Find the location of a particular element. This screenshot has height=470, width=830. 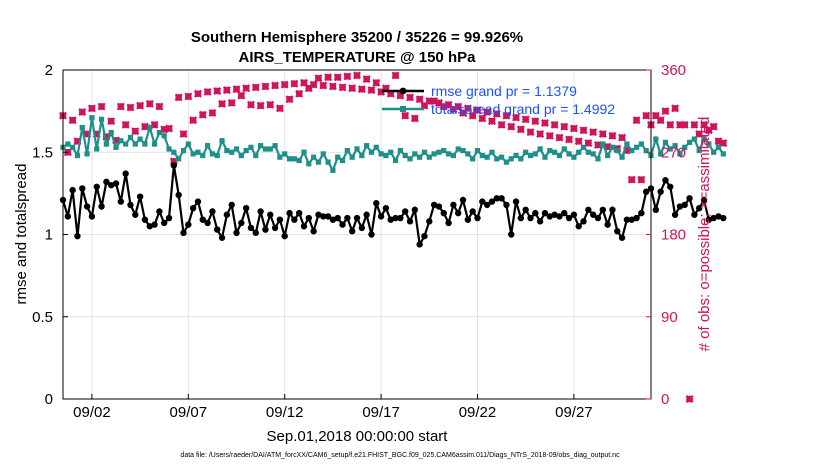

y2-tick-label: 270 is located at coordinates (673, 152).